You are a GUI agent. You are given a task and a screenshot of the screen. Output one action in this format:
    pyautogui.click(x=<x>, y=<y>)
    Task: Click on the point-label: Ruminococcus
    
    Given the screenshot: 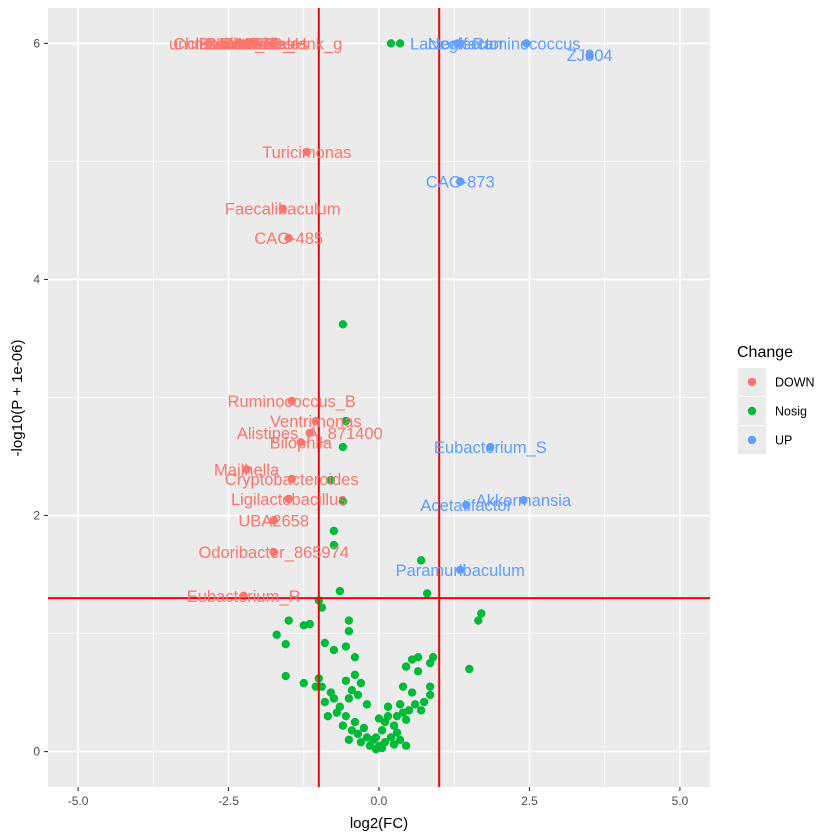 What is the action you would take?
    pyautogui.click(x=526, y=44)
    